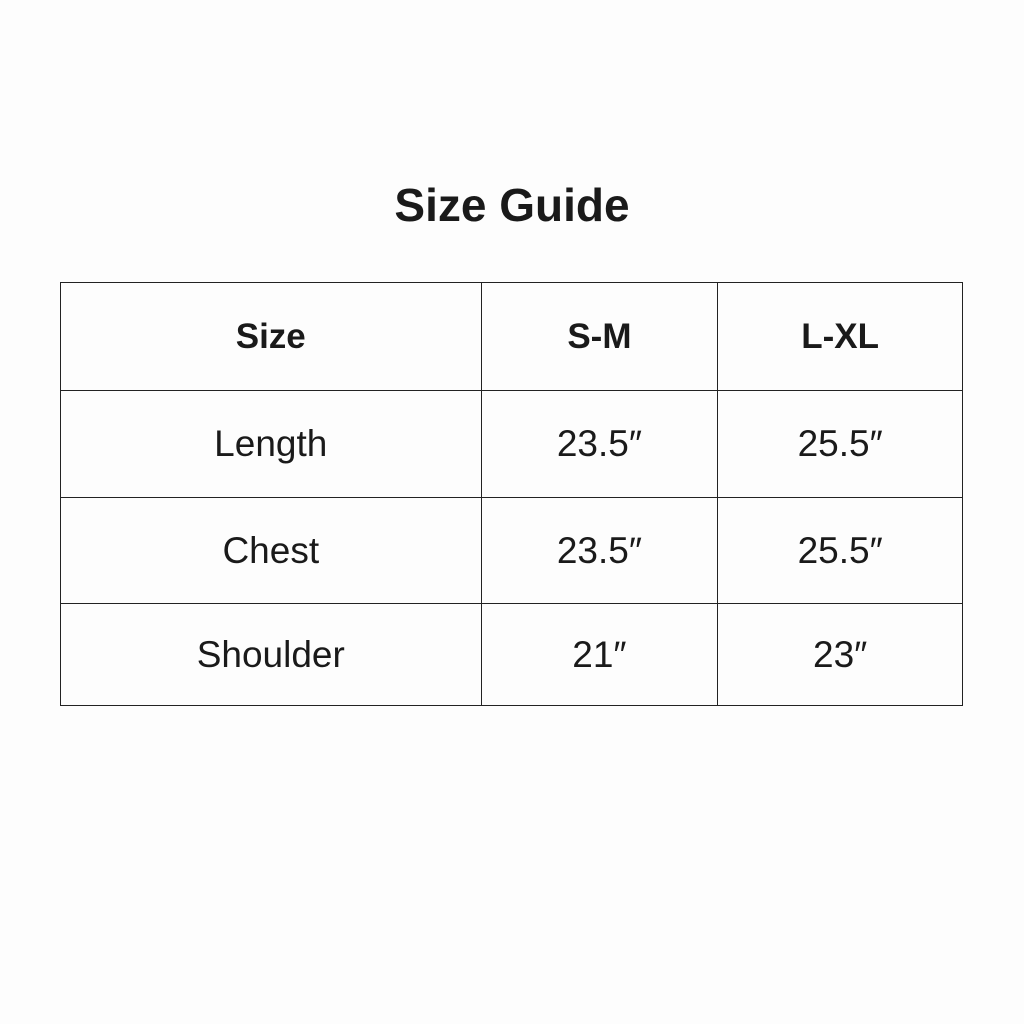 This screenshot has width=1024, height=1024. I want to click on cell-value: 21″, so click(599, 654).